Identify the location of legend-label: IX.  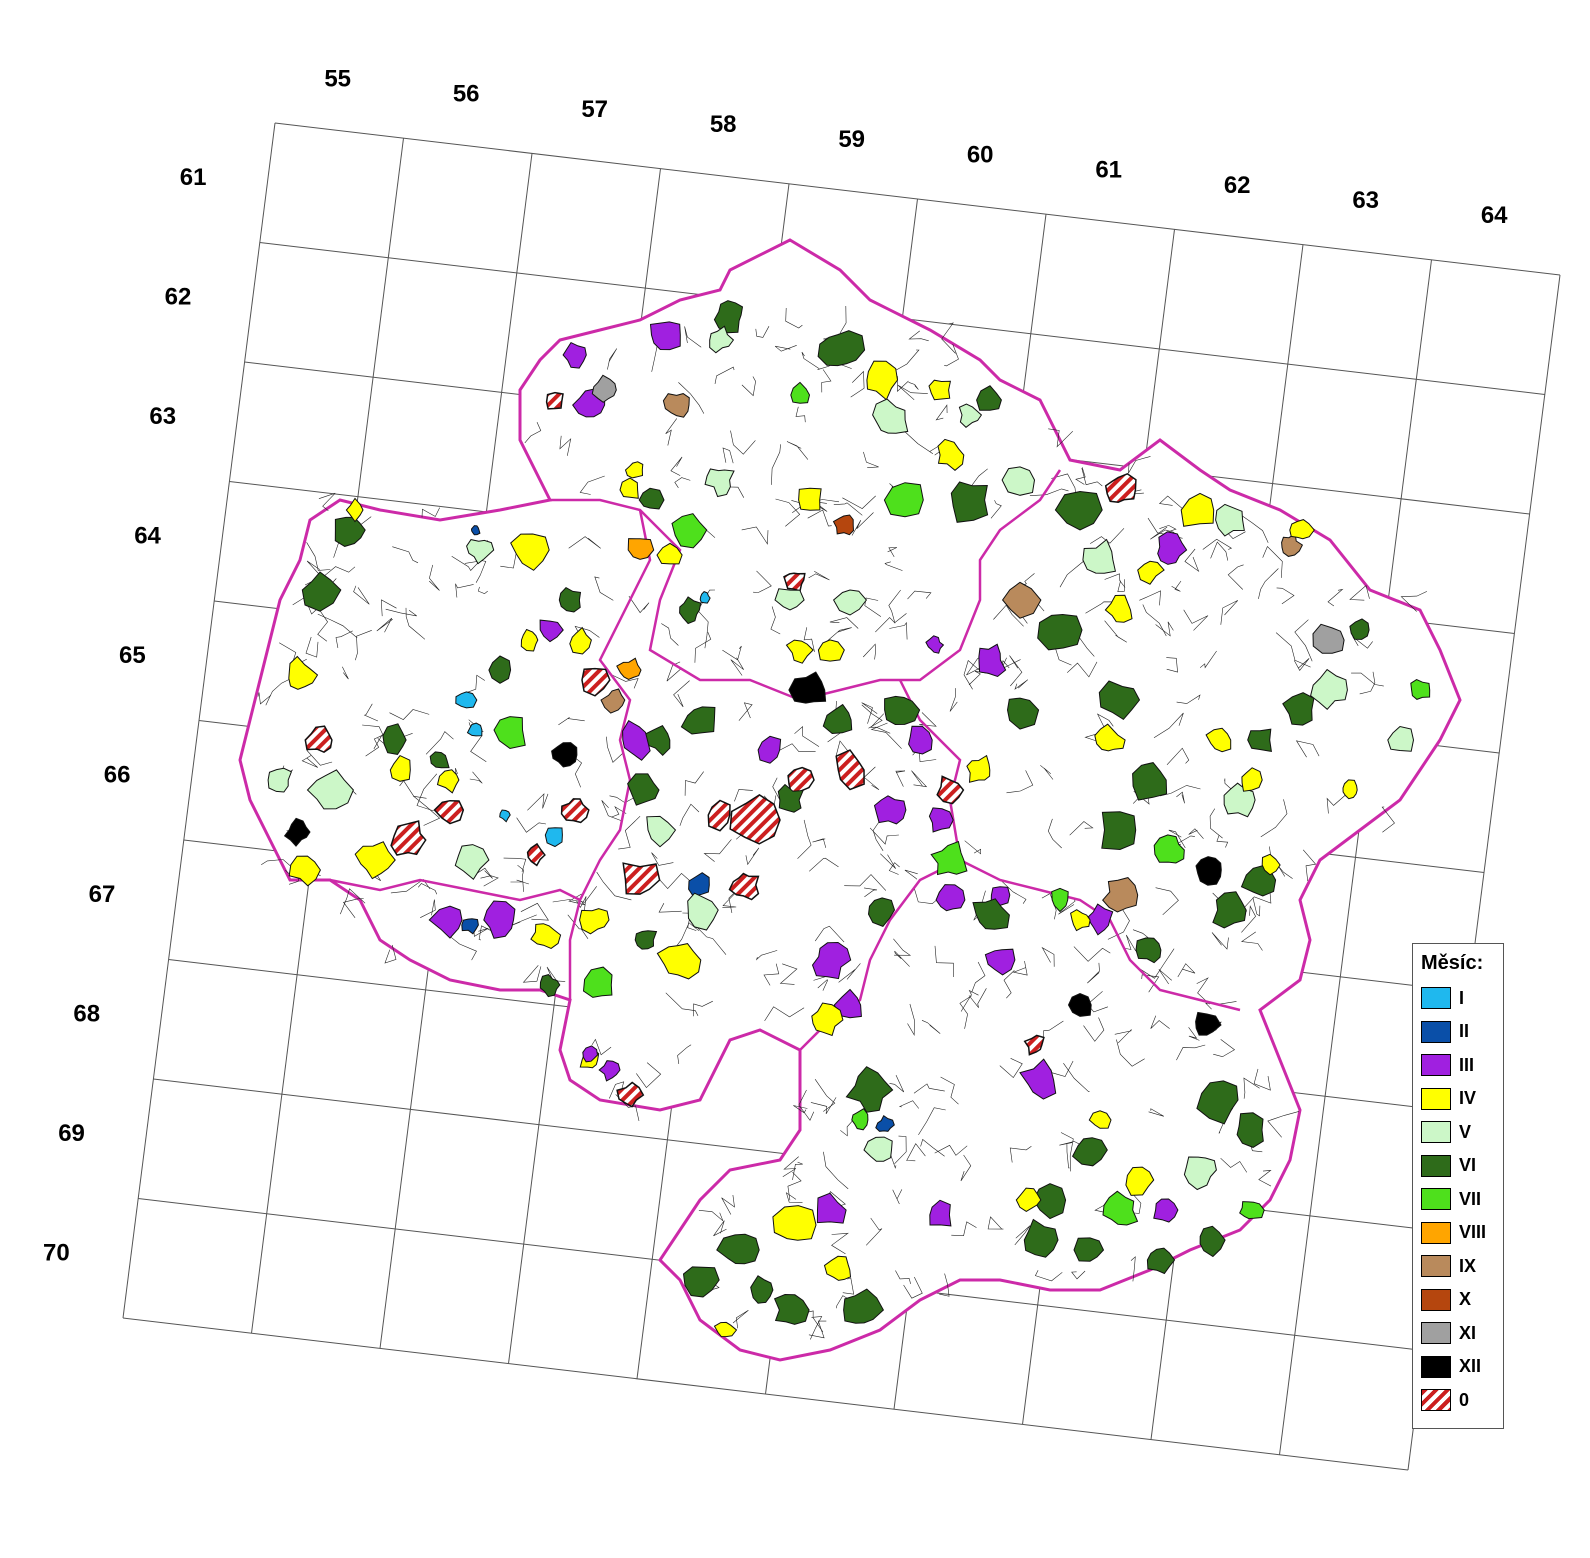
(1468, 1265).